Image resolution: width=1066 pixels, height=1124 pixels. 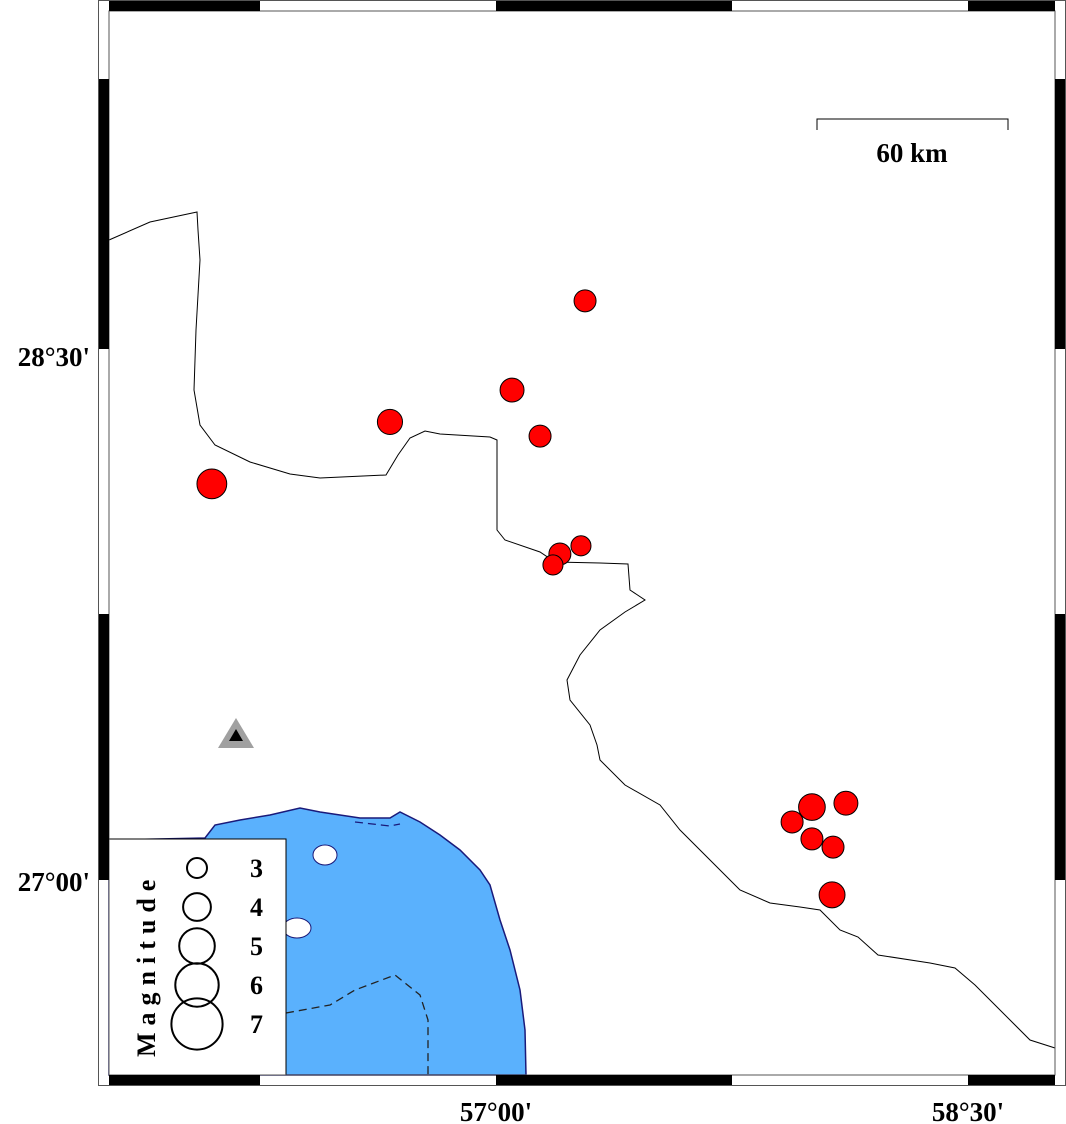 I want to click on station-triangle-icon, so click(x=236, y=733).